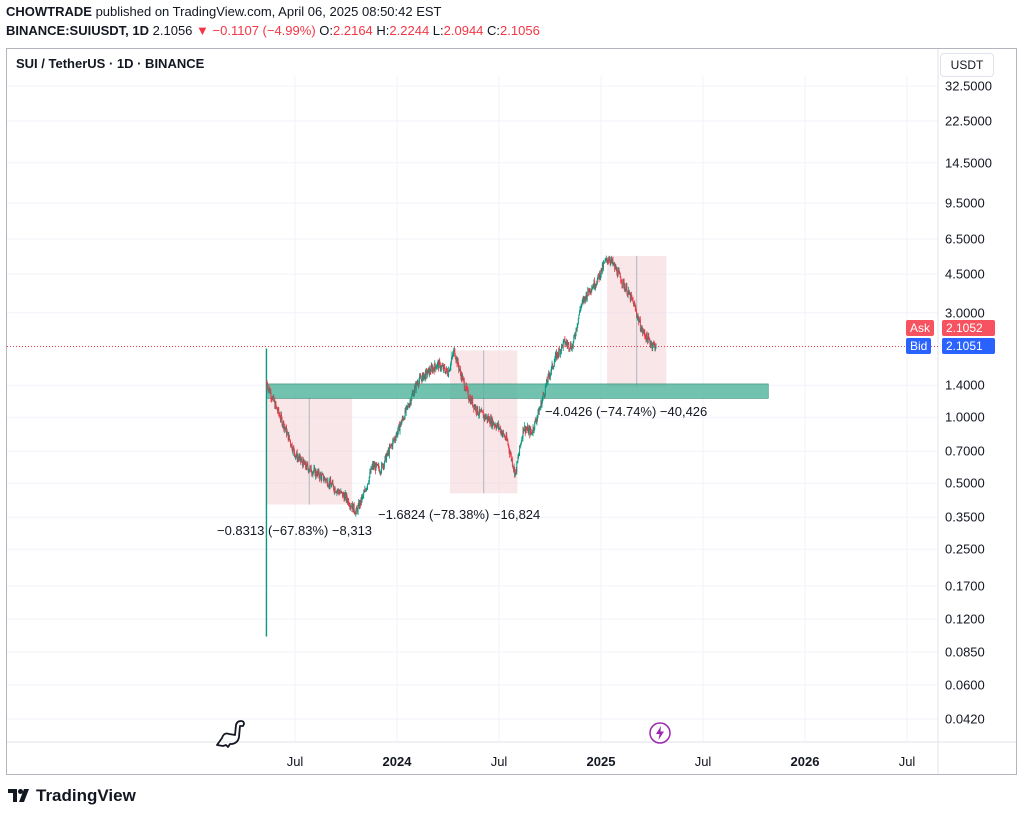  What do you see at coordinates (660, 735) in the screenshot?
I see `lightning-icon` at bounding box center [660, 735].